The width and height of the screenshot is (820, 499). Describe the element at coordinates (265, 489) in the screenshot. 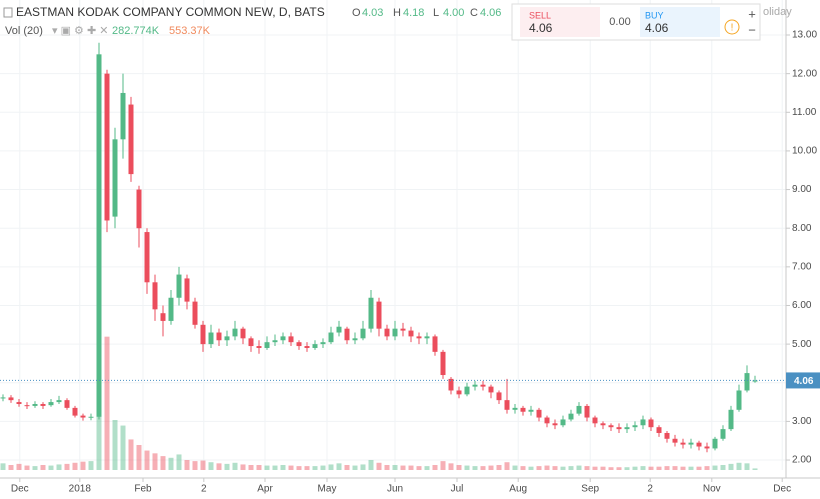

I see `x-tick-label: Apr` at that location.